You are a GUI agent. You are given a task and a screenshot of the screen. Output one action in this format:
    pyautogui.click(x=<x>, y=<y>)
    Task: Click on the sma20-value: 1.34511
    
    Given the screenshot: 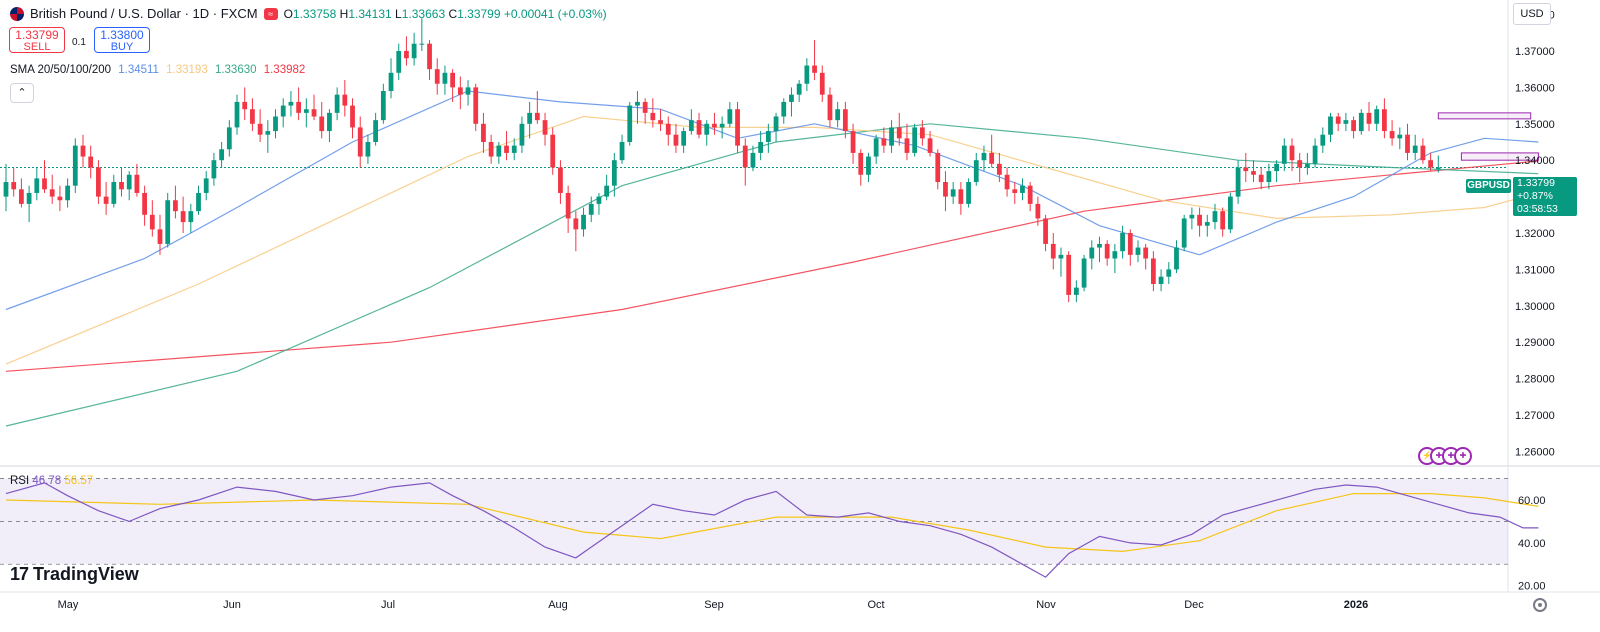 What is the action you would take?
    pyautogui.click(x=138, y=70)
    